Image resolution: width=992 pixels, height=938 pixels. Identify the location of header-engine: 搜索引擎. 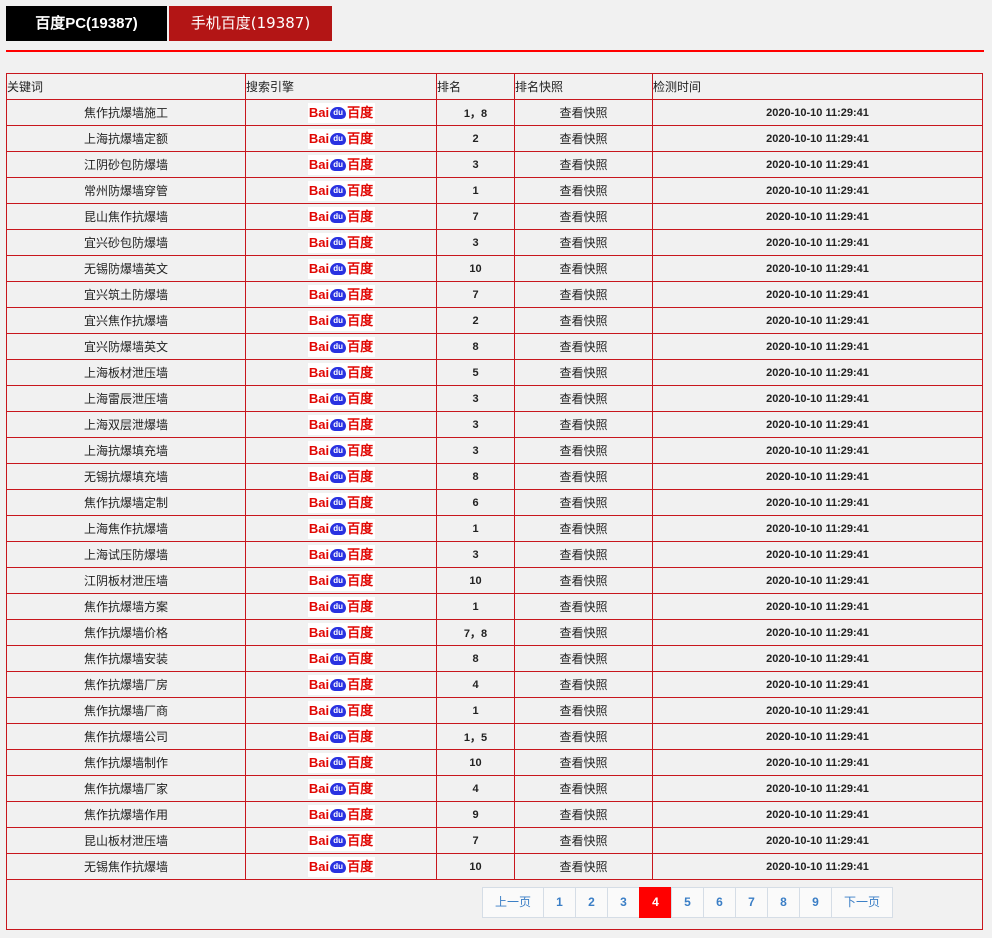
(341, 87).